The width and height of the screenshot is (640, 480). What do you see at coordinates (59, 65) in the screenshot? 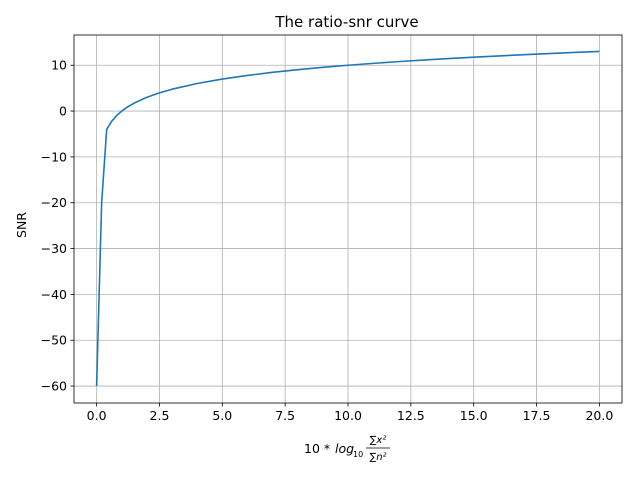
I see `y-tick-label: 10` at bounding box center [59, 65].